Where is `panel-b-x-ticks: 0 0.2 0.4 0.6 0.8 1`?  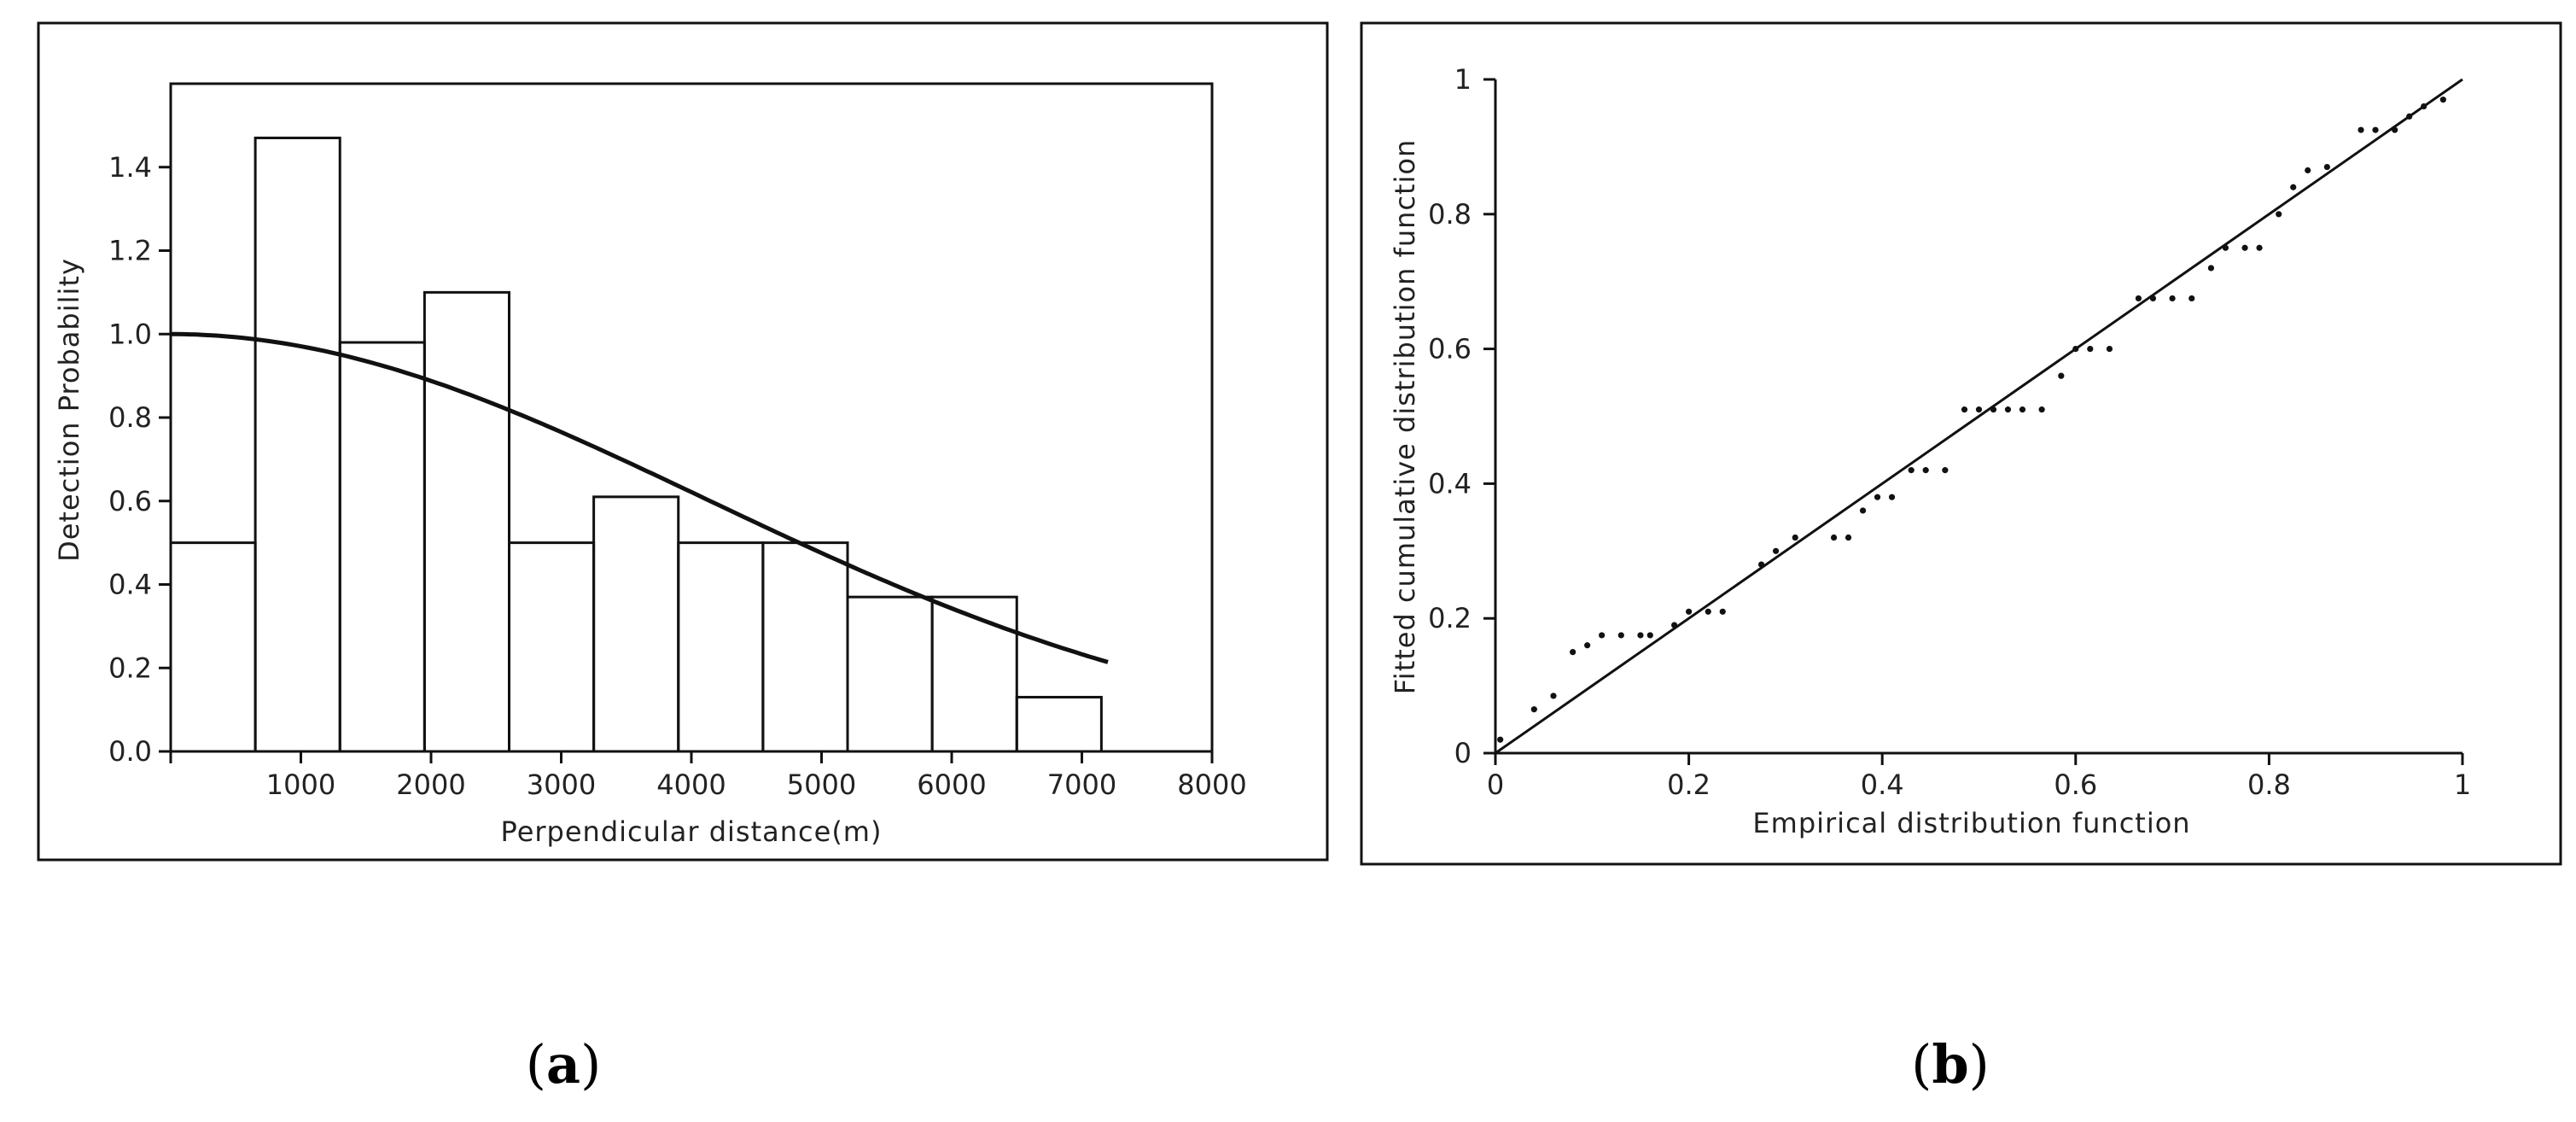
panel-b-x-ticks: 0 0.2 0.4 0.6 0.8 1 is located at coordinates (1979, 777).